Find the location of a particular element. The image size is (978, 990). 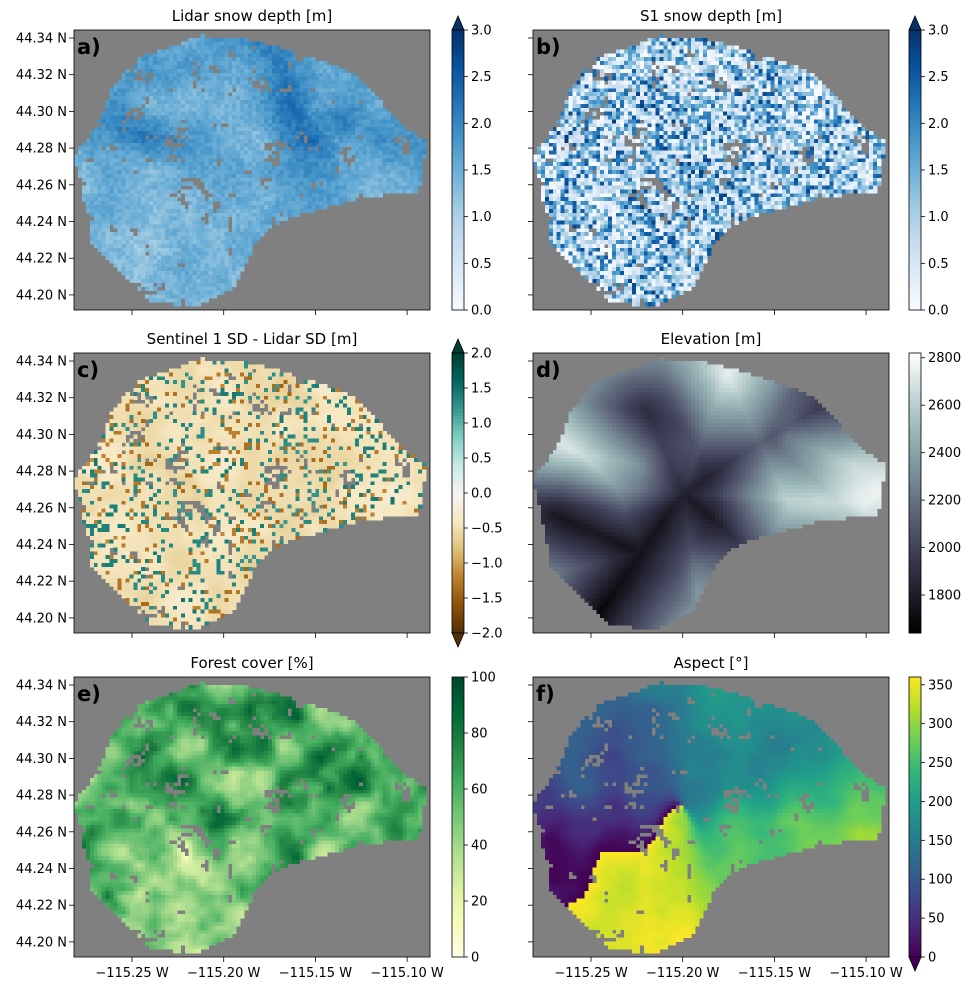

lon-tick-label: −115.25 W is located at coordinates (132, 973).